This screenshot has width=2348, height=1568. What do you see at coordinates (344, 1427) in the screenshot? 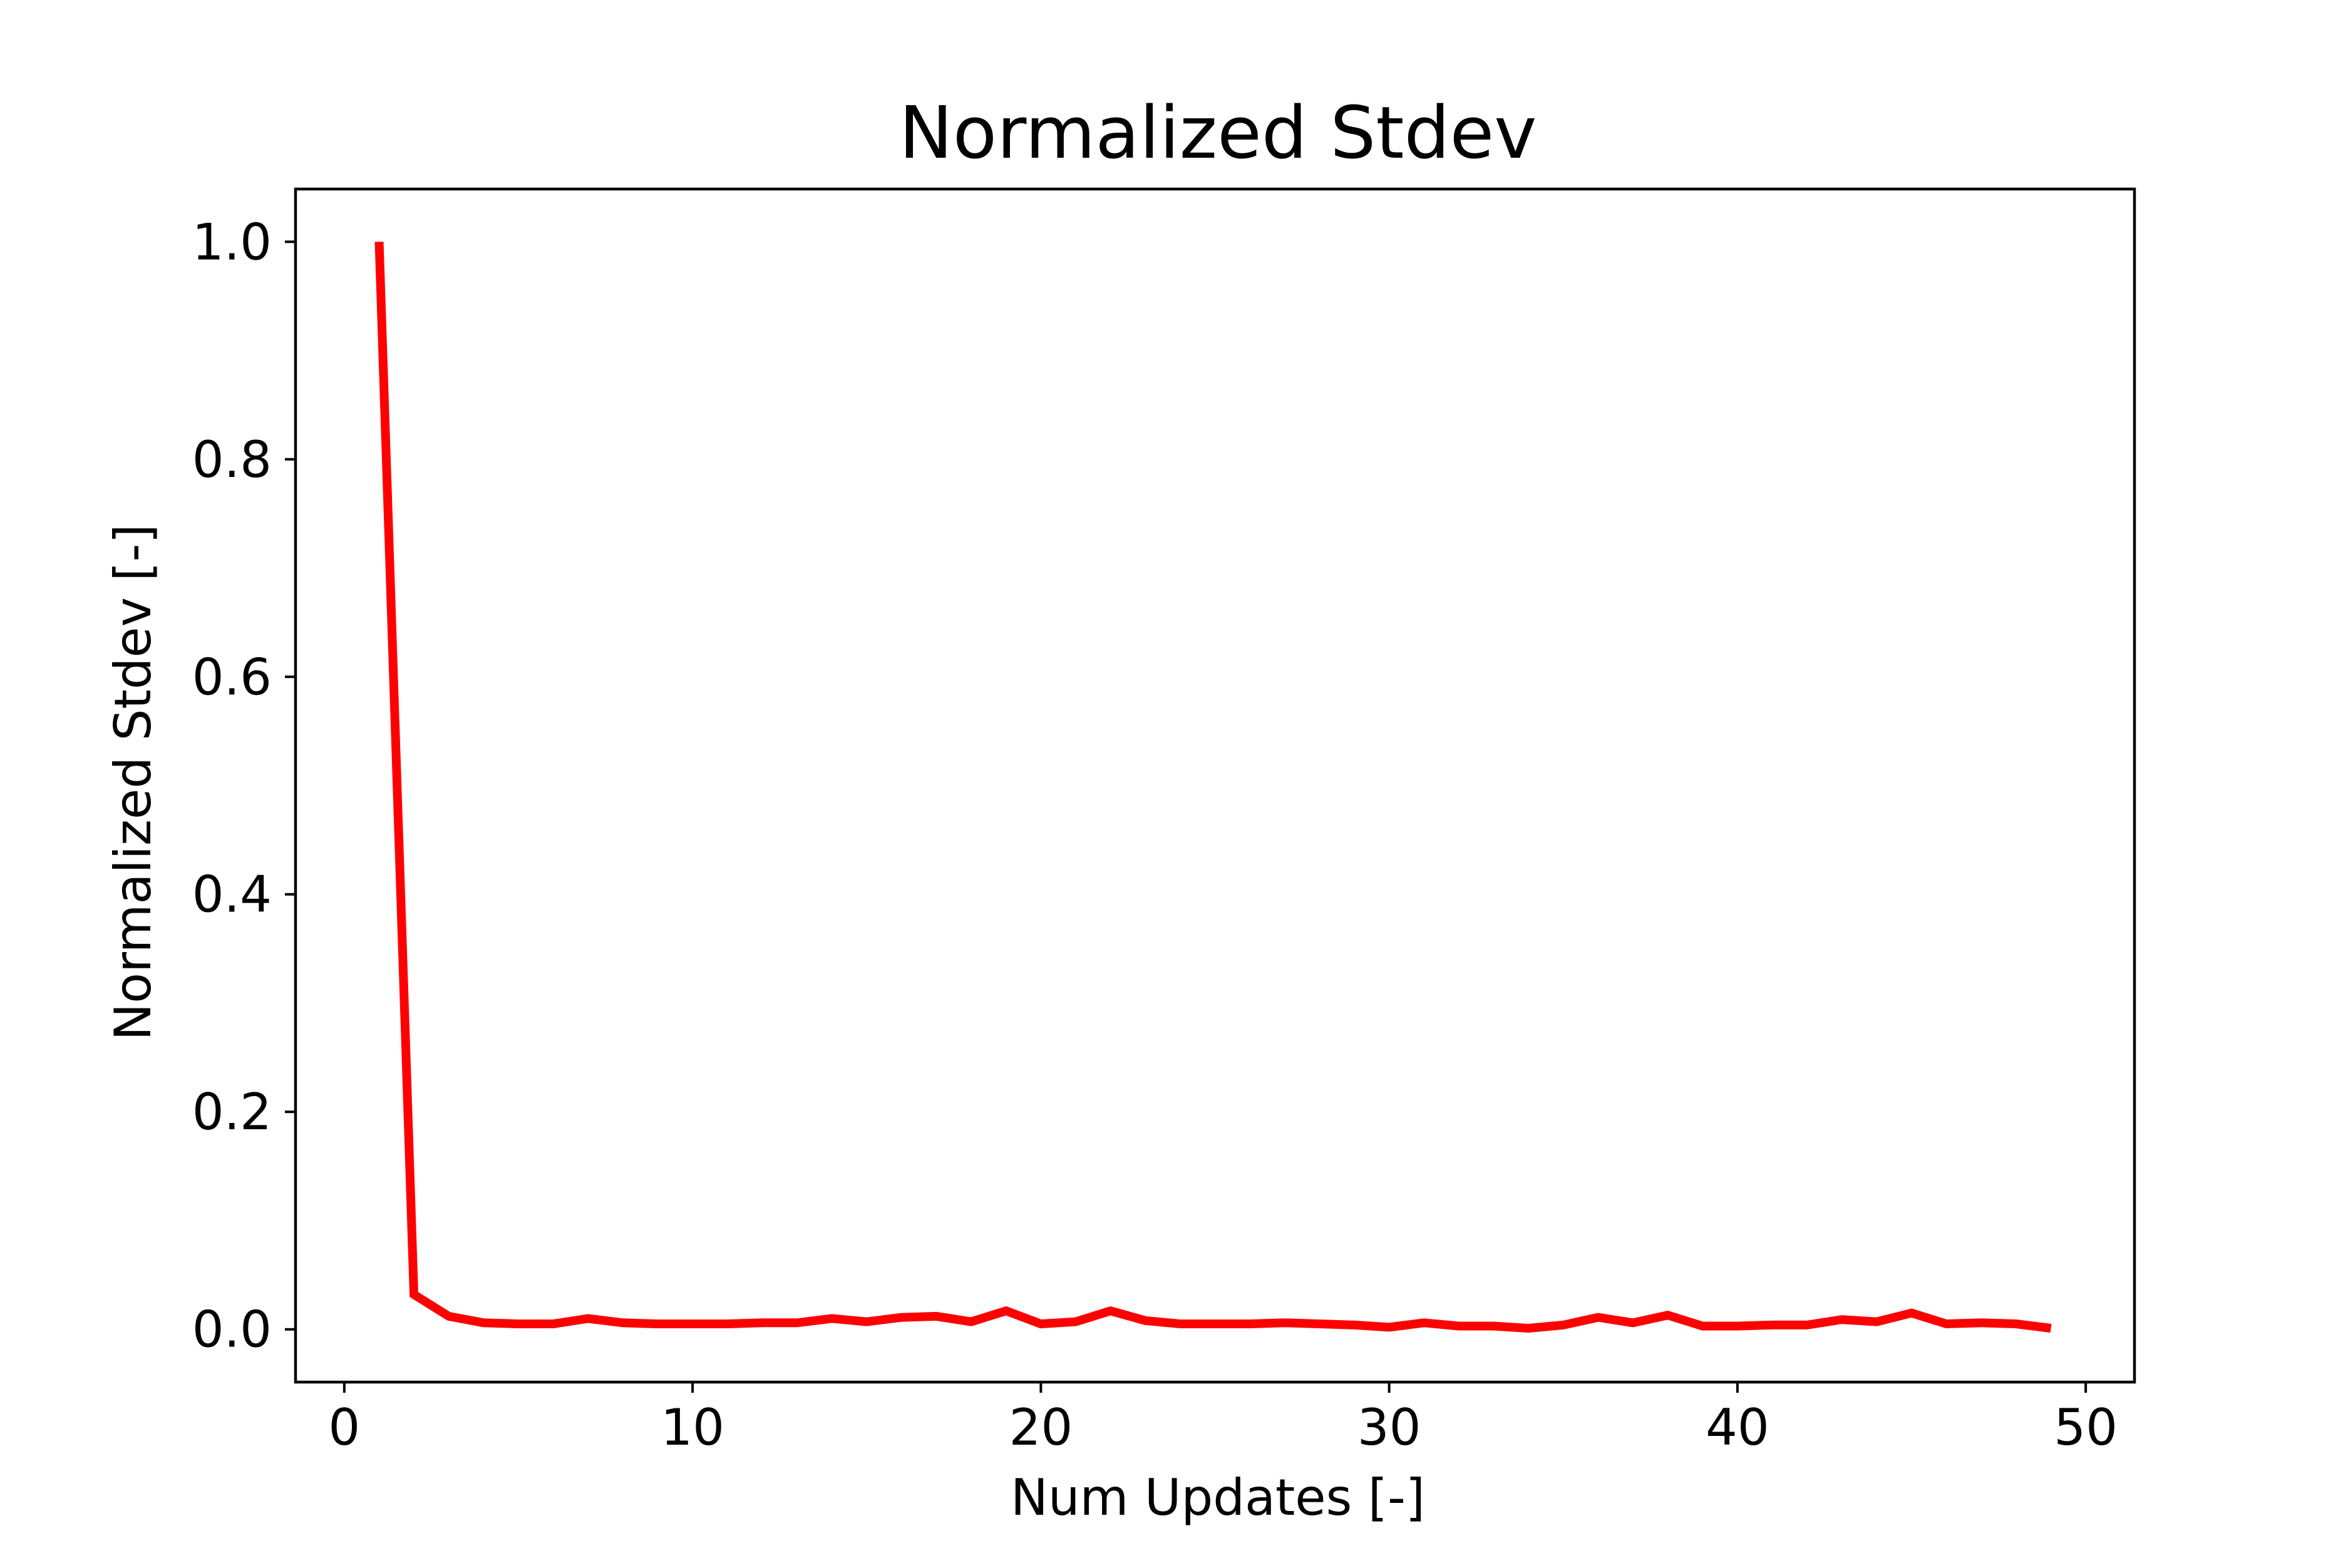
I see `x-tick-label: 0` at bounding box center [344, 1427].